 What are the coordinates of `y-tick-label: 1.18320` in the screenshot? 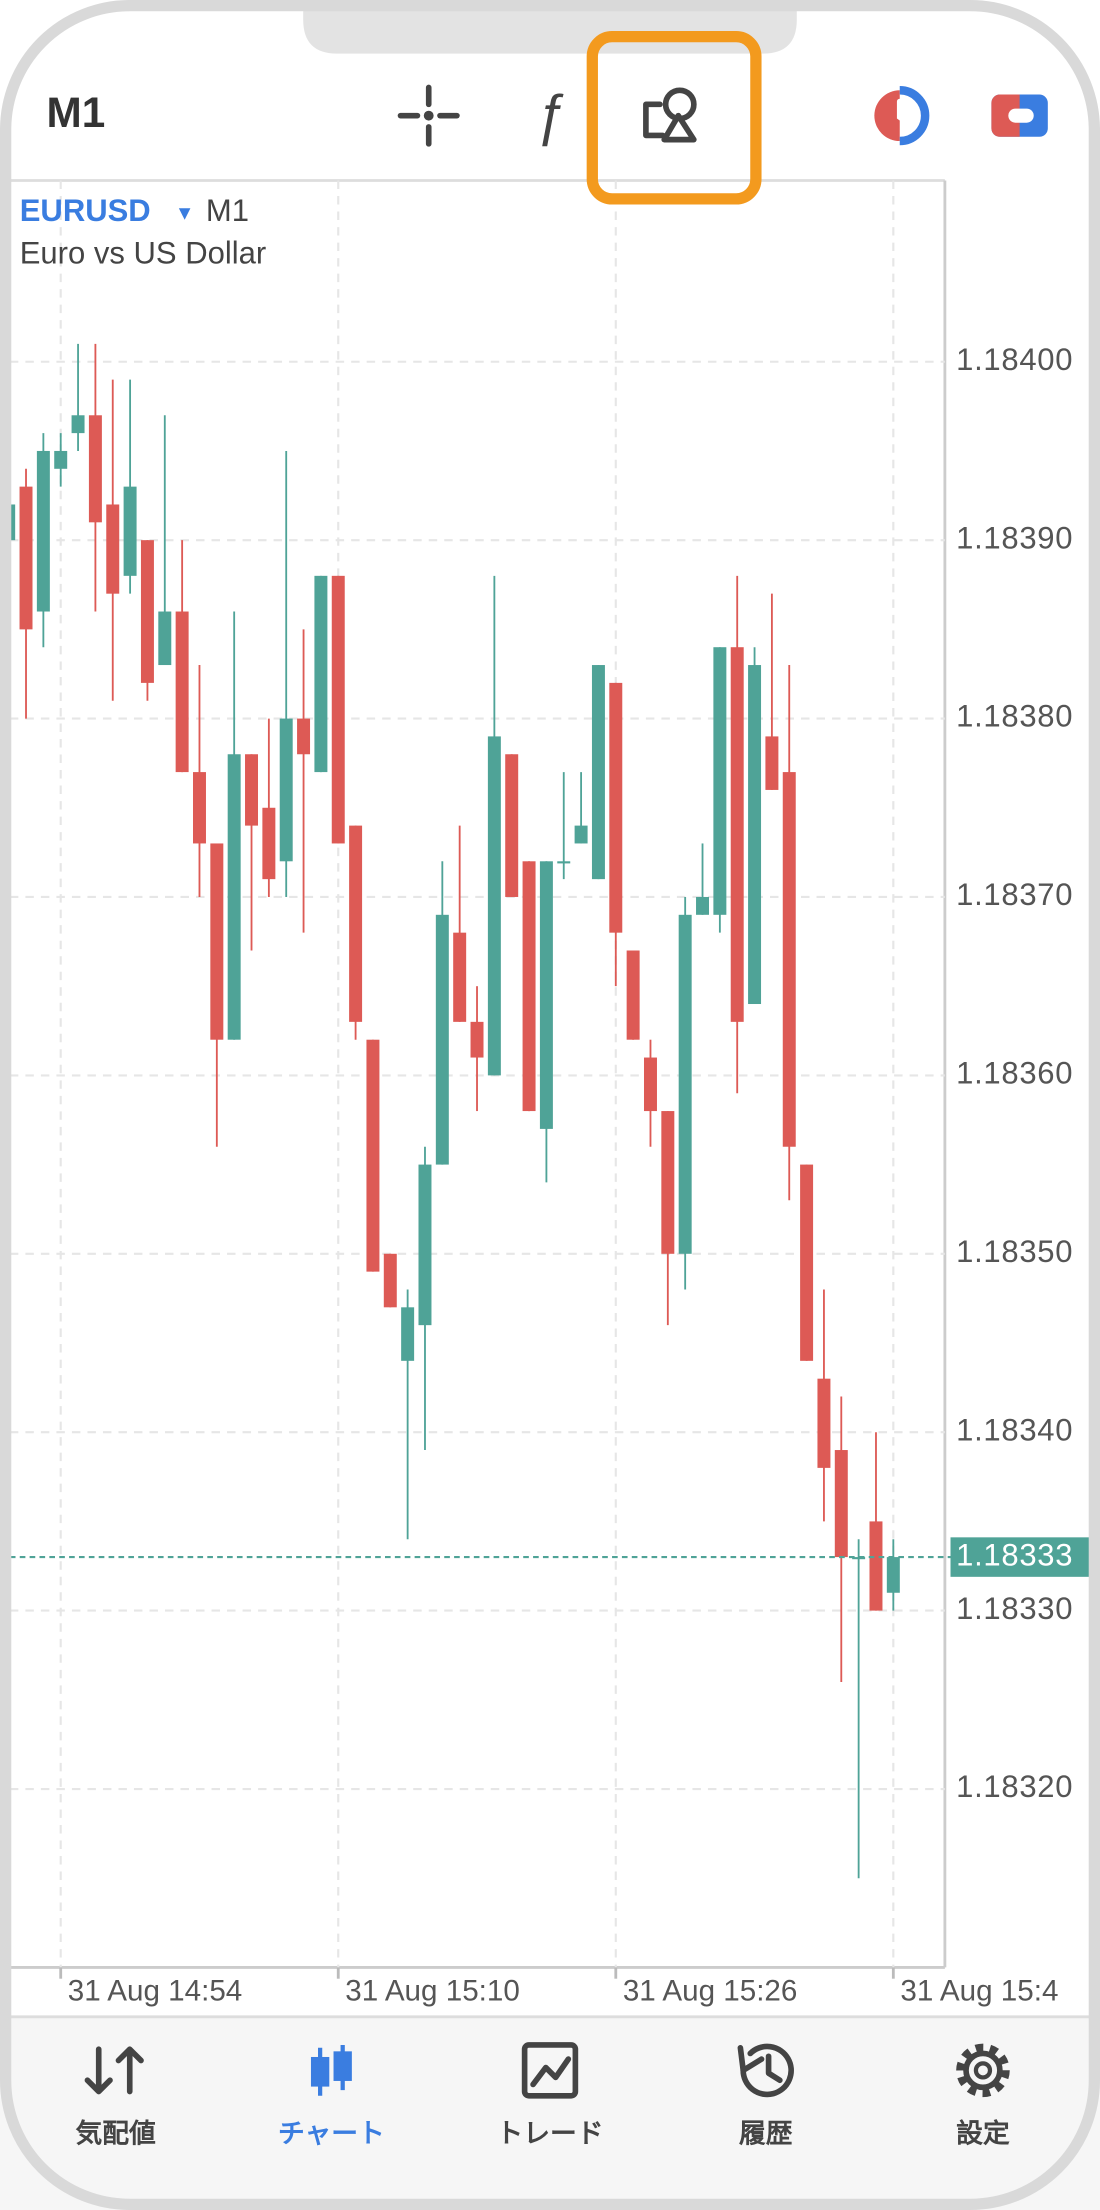 It's located at (1014, 1786).